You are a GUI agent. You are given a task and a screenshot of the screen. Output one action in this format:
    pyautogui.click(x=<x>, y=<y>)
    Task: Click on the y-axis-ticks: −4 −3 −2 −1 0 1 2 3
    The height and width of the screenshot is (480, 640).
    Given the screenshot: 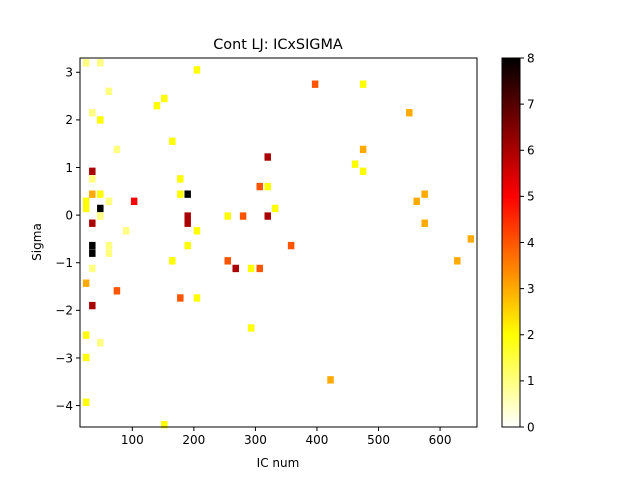 What is the action you would take?
    pyautogui.click(x=67, y=239)
    